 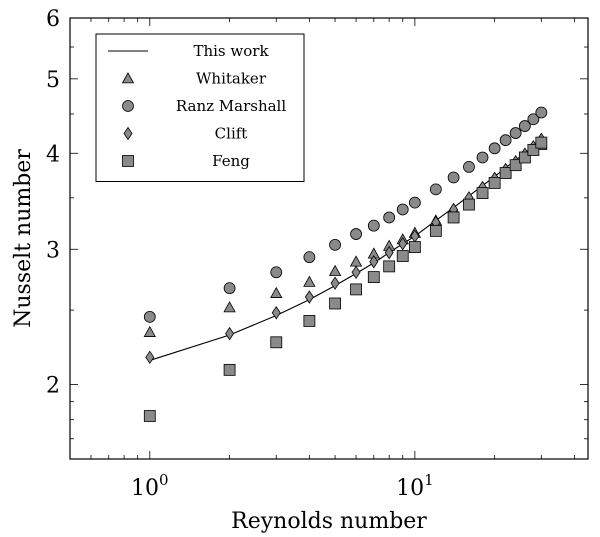 I want to click on x-tick-label: 10¹, so click(x=415, y=486).